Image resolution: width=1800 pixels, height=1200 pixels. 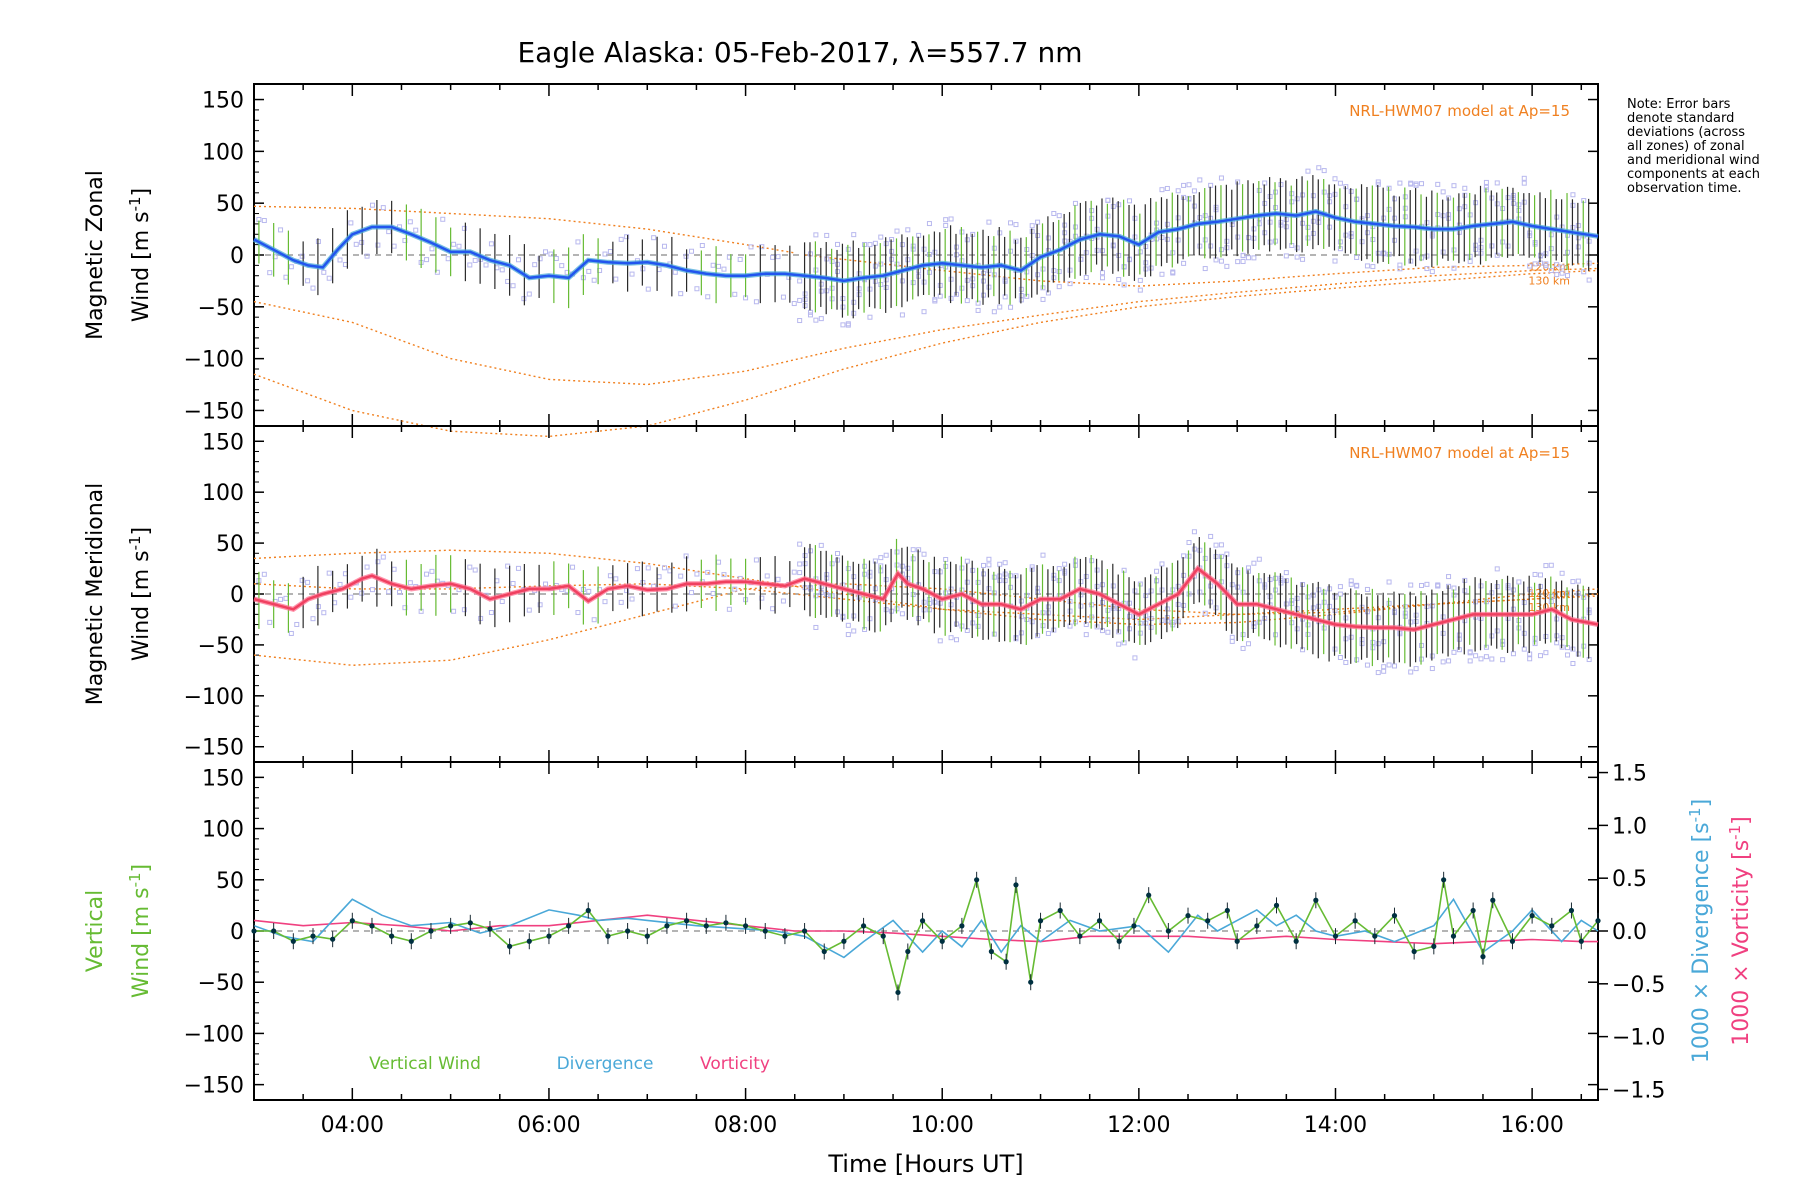 What do you see at coordinates (1701, 942) in the screenshot?
I see `right-axis-label-divergence-text: 1000 × Divergence [s` at bounding box center [1701, 942].